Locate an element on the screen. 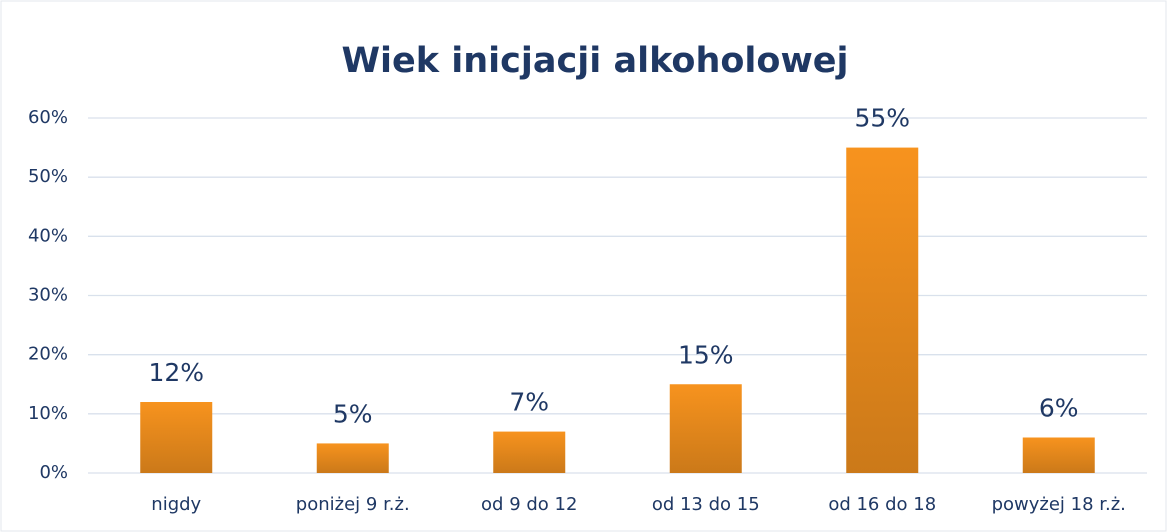 The width and height of the screenshot is (1167, 532). x-tick-label: od 16 do 18 is located at coordinates (882, 504).